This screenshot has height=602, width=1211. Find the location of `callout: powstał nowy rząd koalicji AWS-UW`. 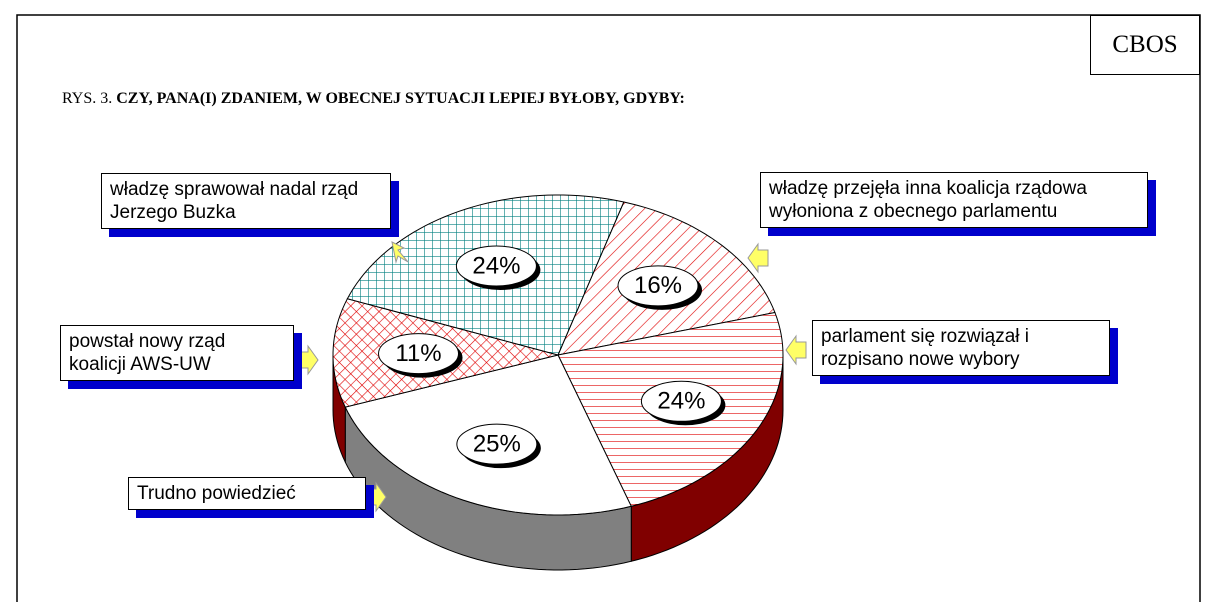

callout: powstał nowy rząd koalicji AWS-UW is located at coordinates (177, 353).